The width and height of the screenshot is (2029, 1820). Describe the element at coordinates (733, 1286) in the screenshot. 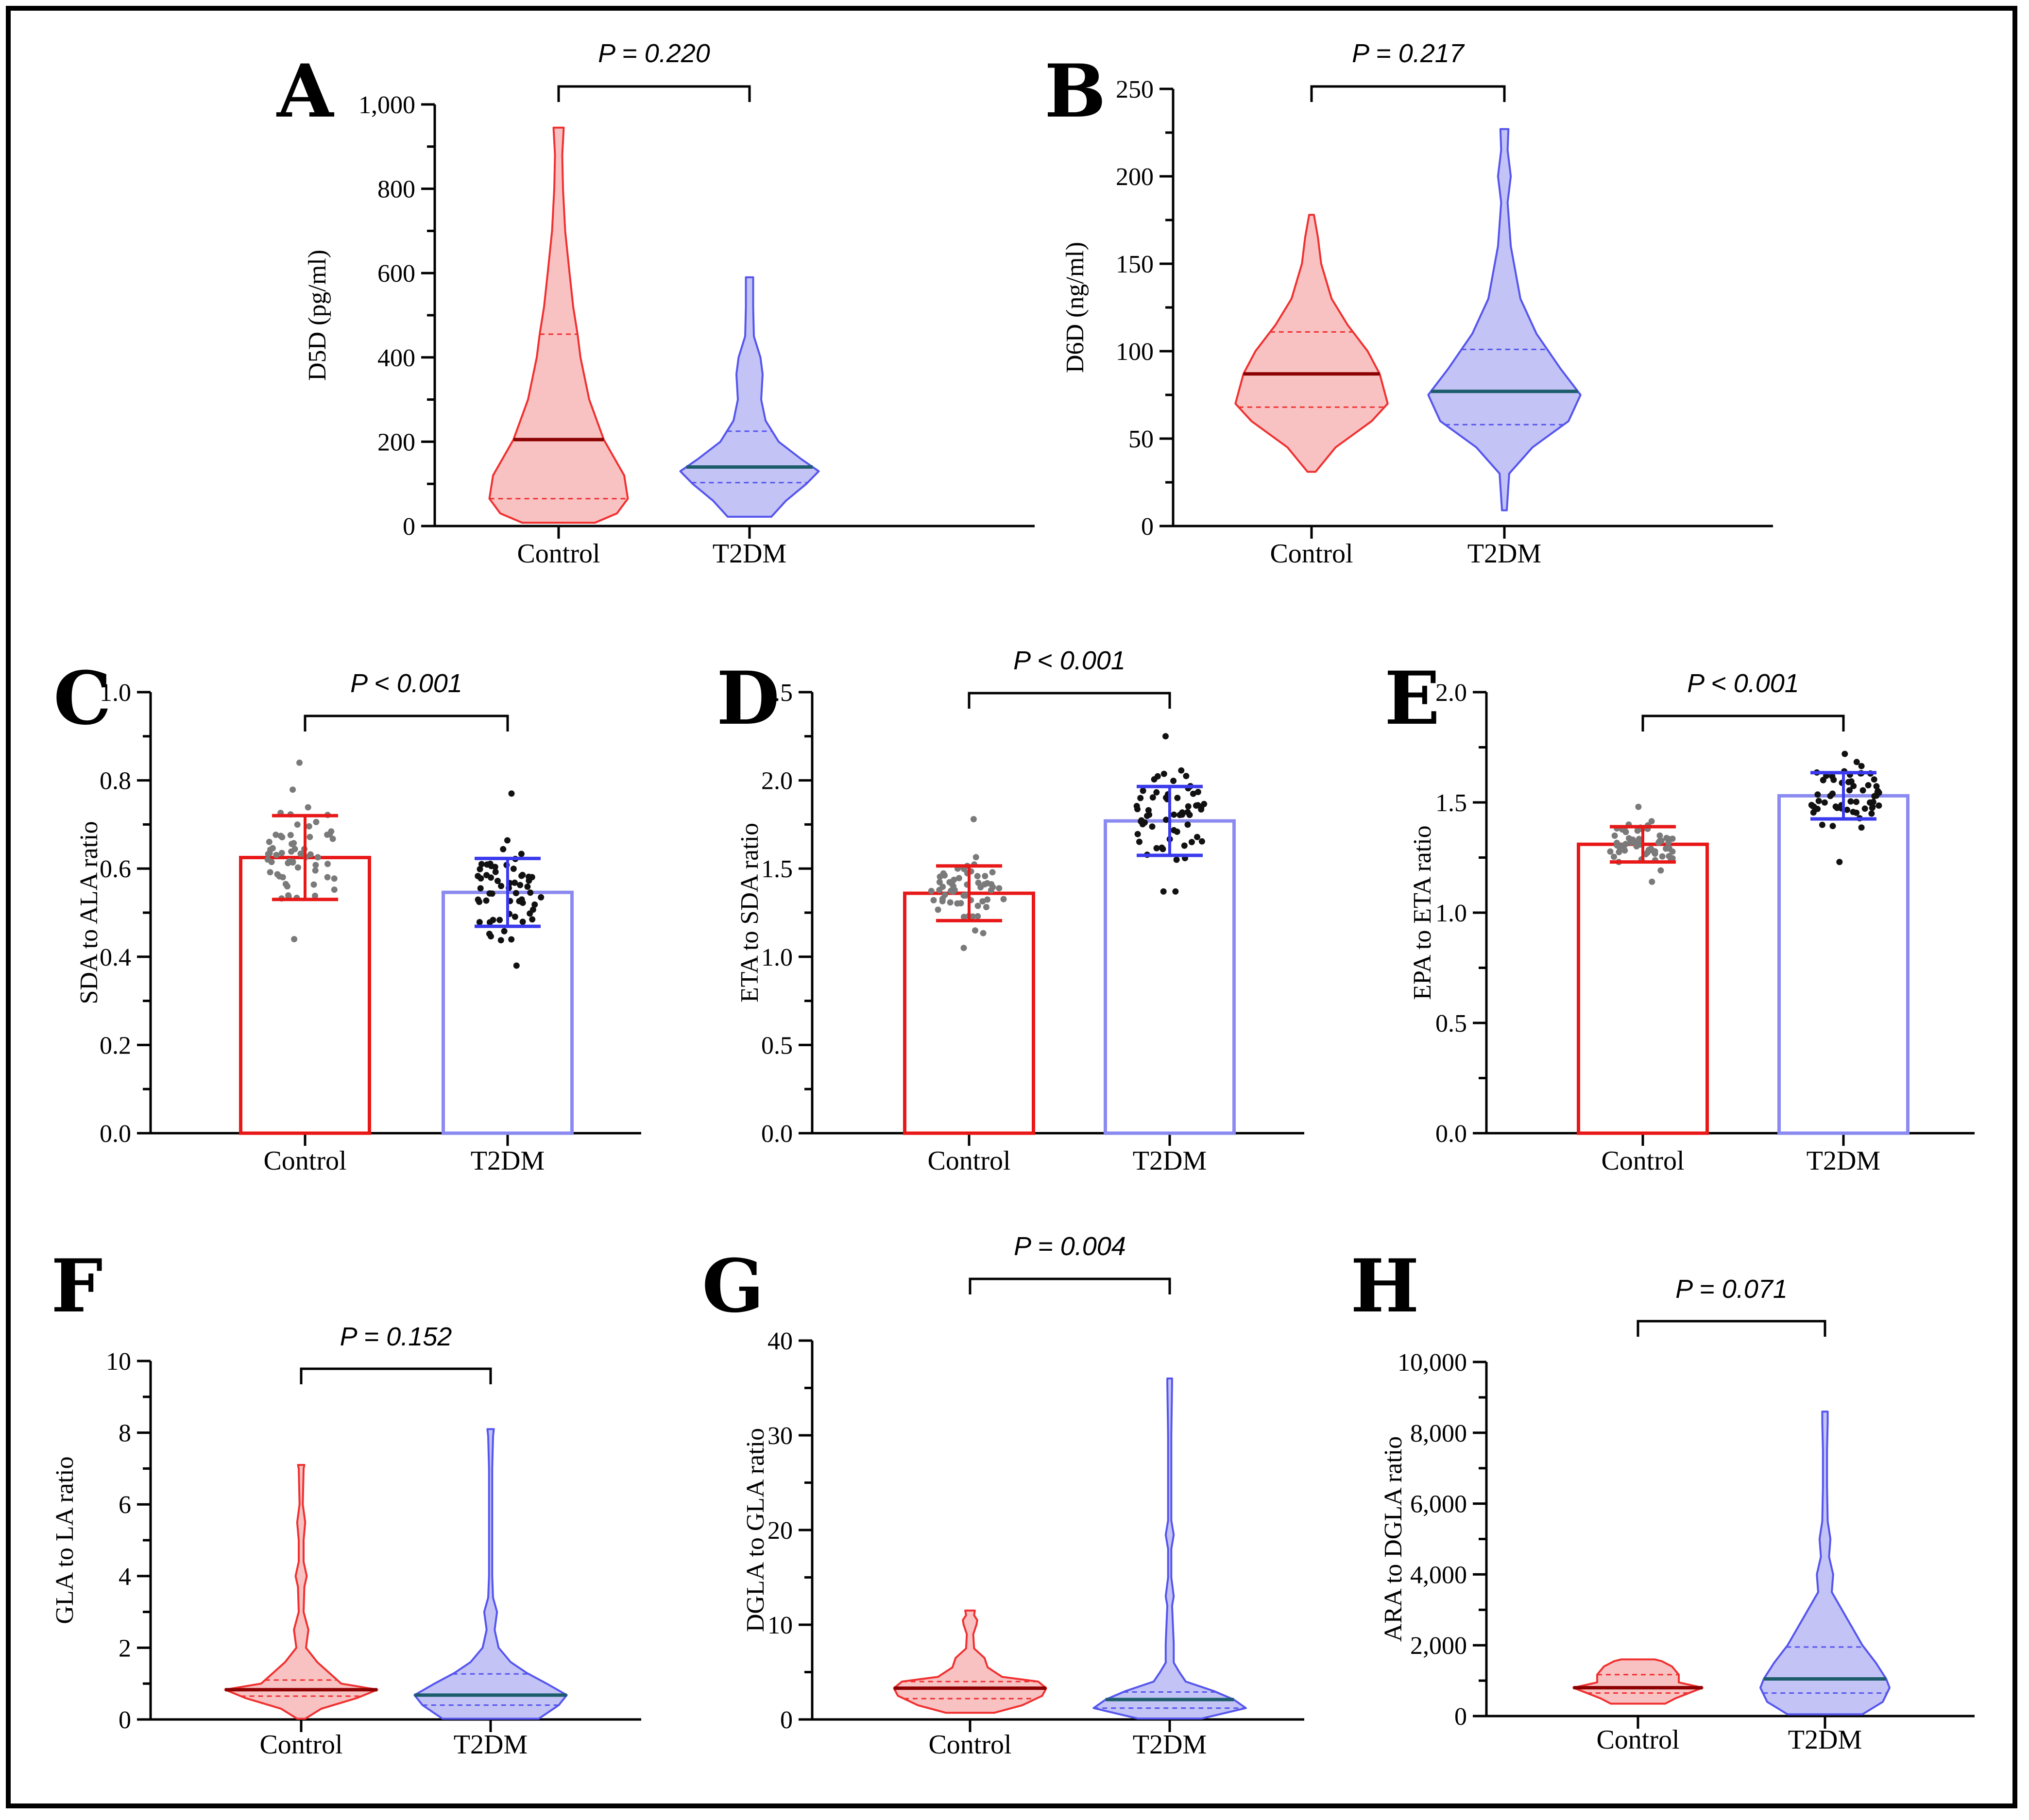

I see `panel-letter-g: G` at that location.